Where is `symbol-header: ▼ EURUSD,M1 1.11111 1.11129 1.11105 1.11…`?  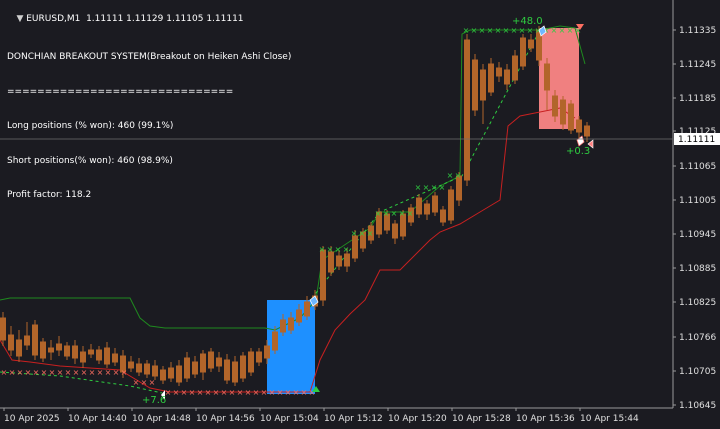 symbol-header: ▼ EURUSD,M1 1.11111 1.11129 1.11105 1.11… is located at coordinates (124, 19).